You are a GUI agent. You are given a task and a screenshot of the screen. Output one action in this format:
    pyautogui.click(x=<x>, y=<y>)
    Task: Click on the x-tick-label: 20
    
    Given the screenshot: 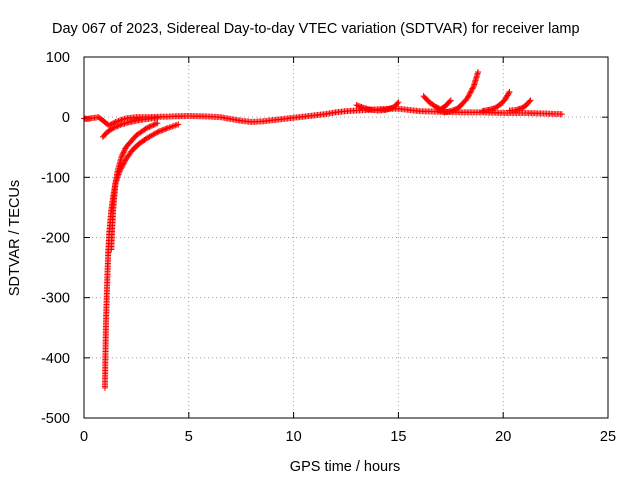 What is the action you would take?
    pyautogui.click(x=503, y=437)
    